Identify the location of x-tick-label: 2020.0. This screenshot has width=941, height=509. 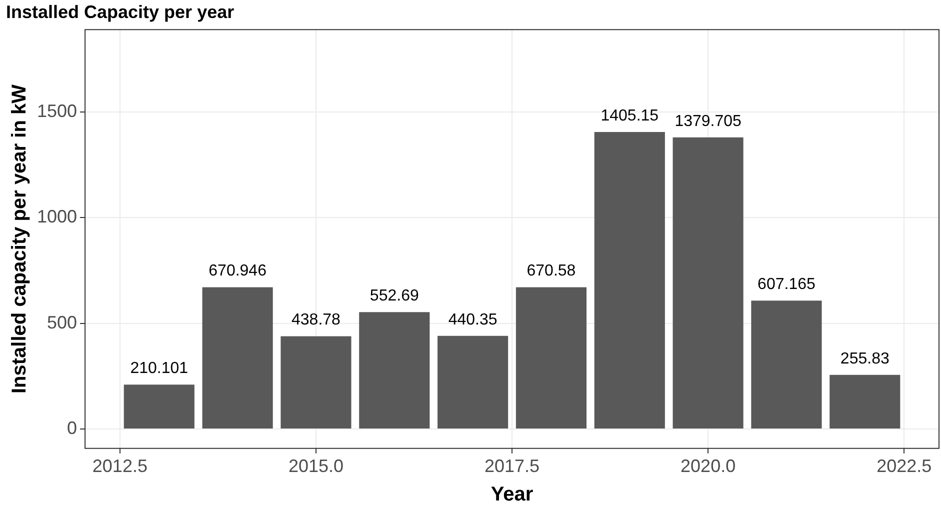
(708, 466).